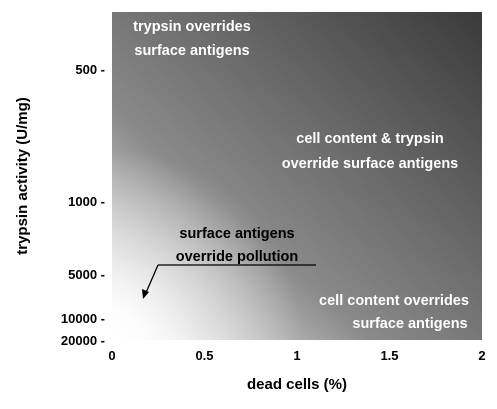  What do you see at coordinates (394, 312) in the screenshot?
I see `region-cell-content: cell content overrides surface antigens` at bounding box center [394, 312].